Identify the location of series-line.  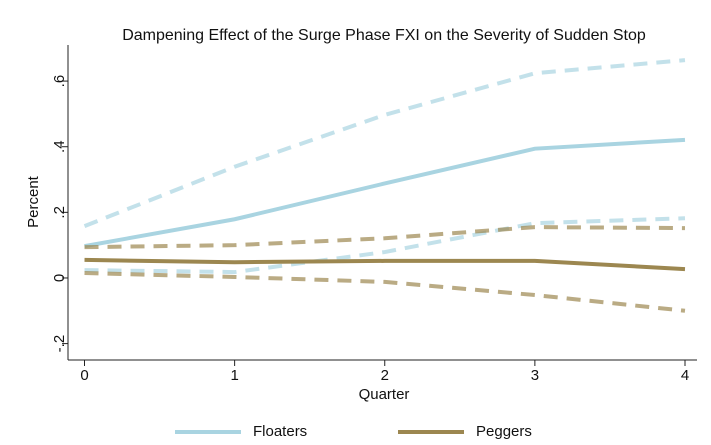
(385, 264).